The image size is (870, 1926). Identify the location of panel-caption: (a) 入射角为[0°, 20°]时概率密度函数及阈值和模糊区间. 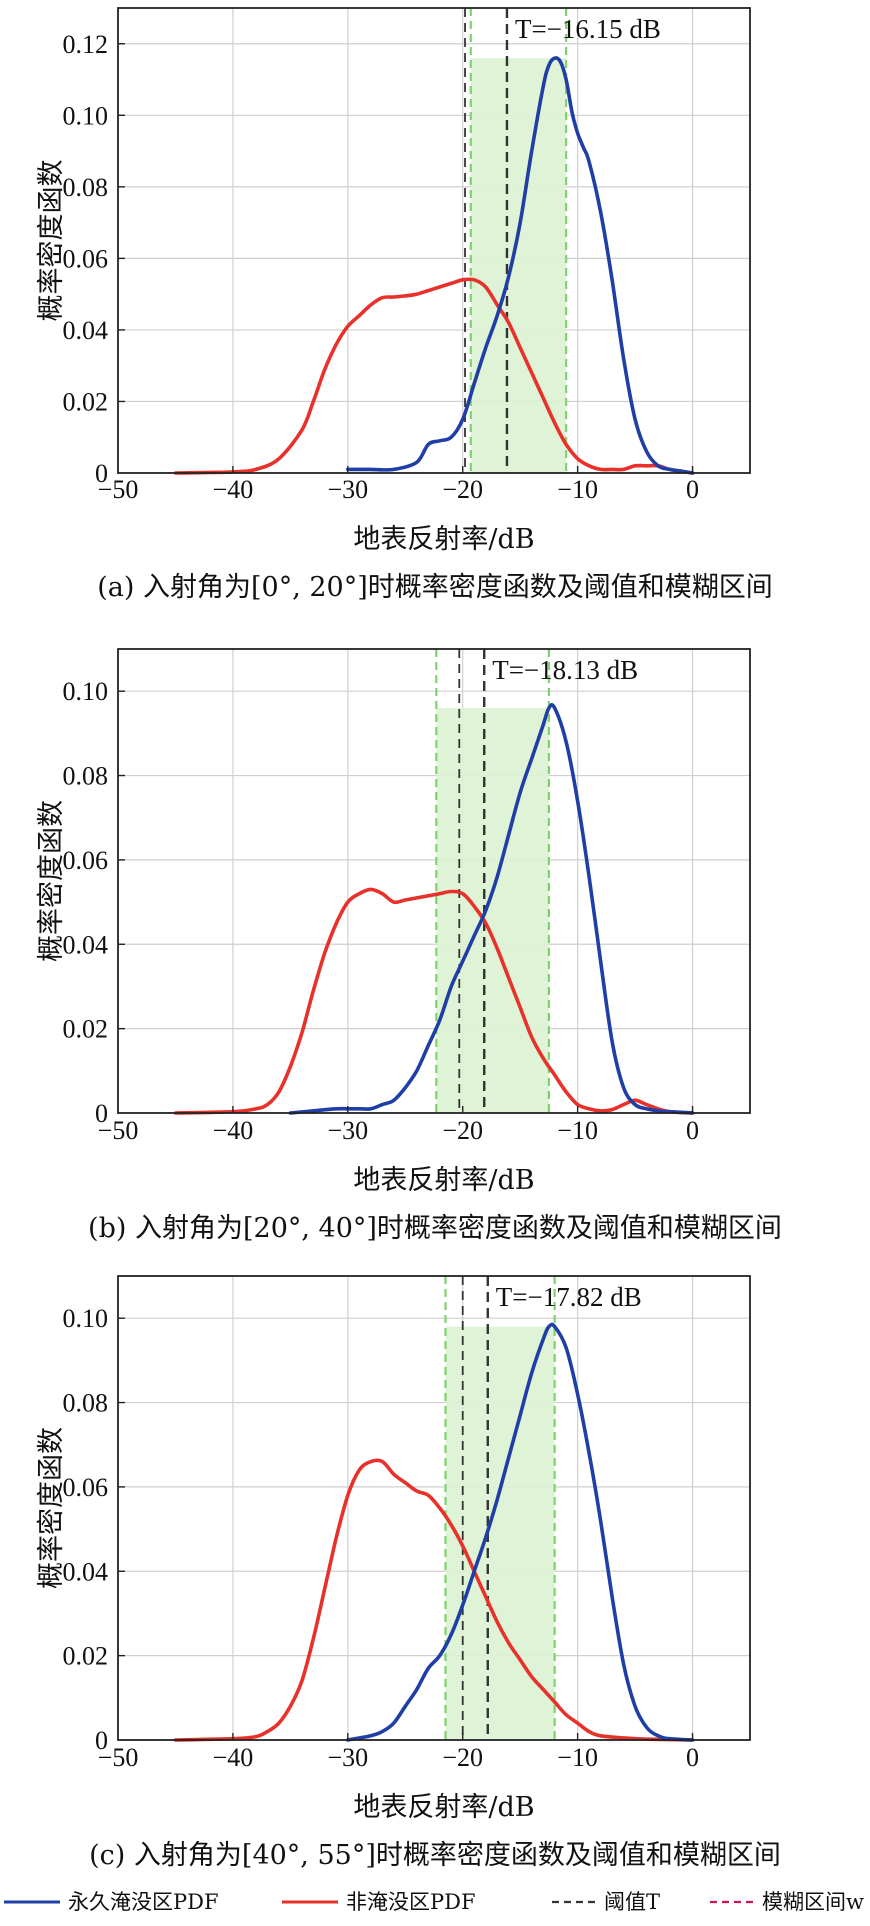
(435, 587).